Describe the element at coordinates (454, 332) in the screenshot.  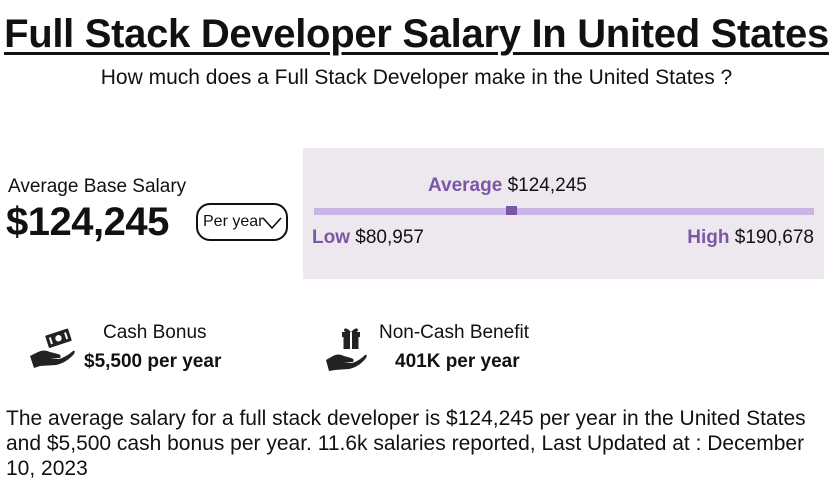
I see `non-cash-benefit-title: Non-Cash Benefit` at that location.